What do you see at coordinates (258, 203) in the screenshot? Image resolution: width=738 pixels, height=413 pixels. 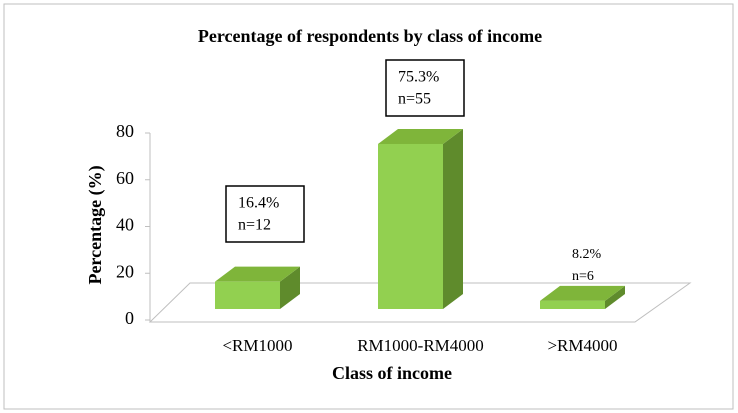 I see `value-label: 16.4%` at bounding box center [258, 203].